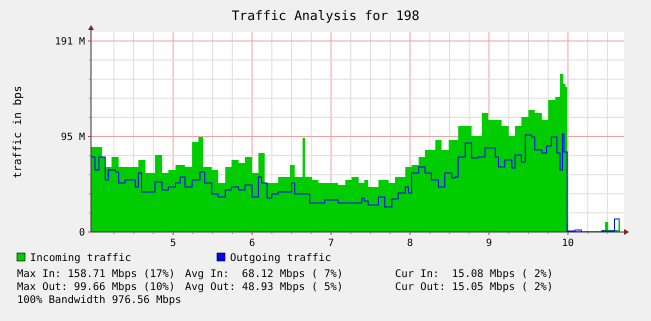 The height and width of the screenshot is (321, 651). I want to click on y-tick-label: 191 M, so click(69, 42).